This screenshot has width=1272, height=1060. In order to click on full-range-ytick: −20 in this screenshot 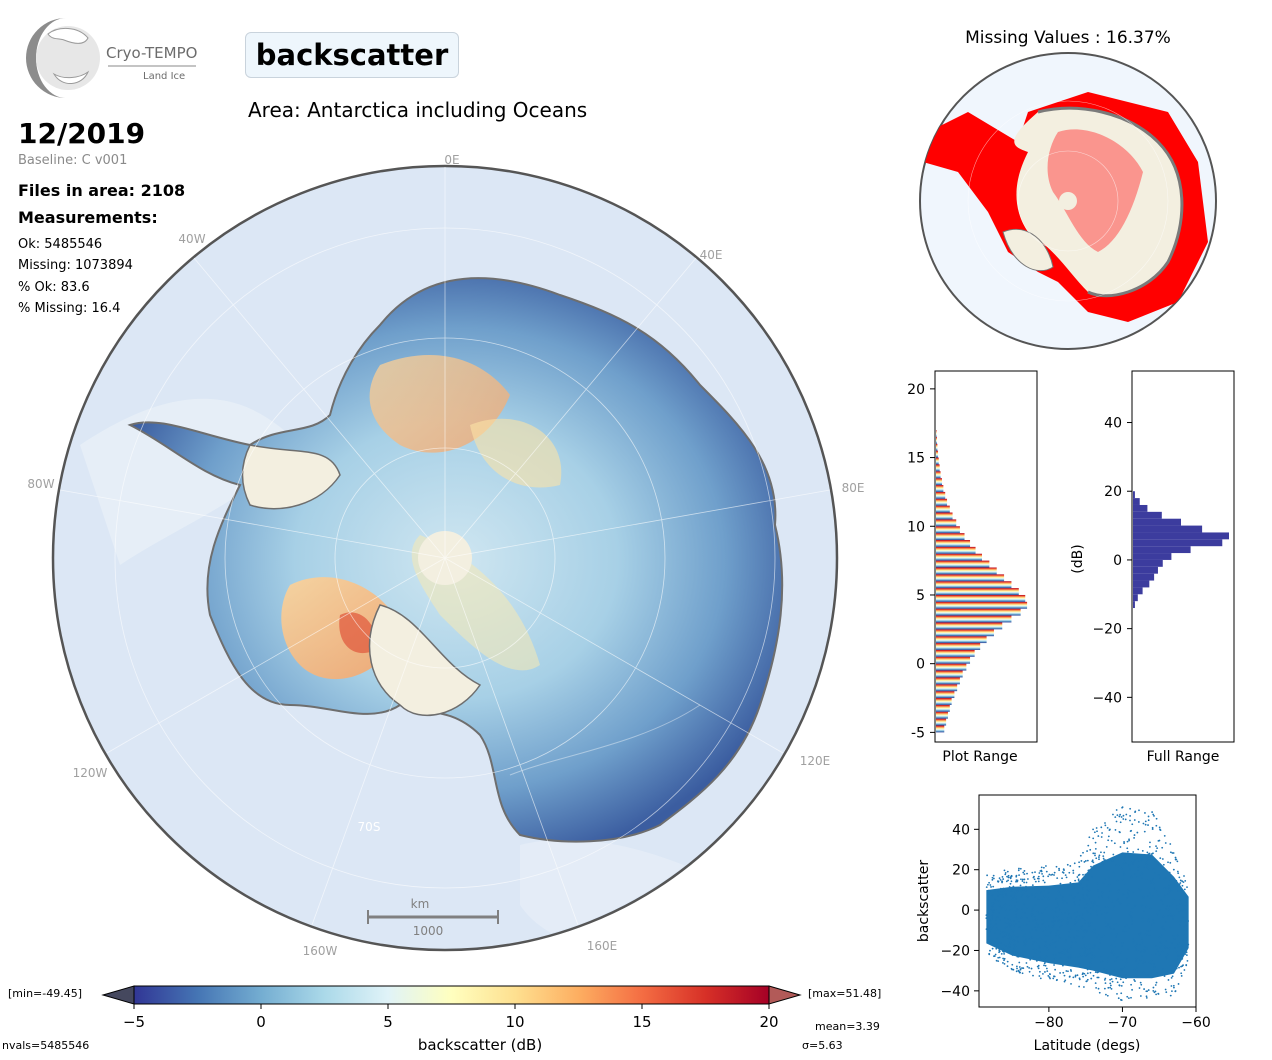, I will do `click(1107, 630)`.